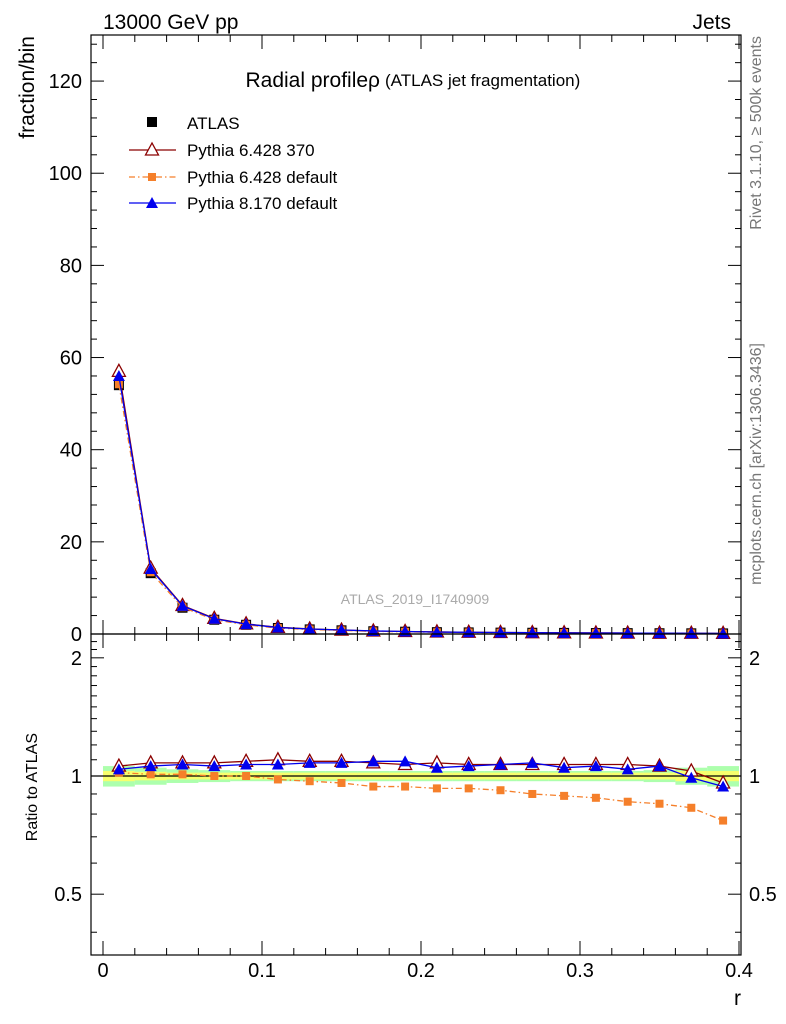  What do you see at coordinates (711, 22) in the screenshot?
I see `header-right-label: Jets` at bounding box center [711, 22].